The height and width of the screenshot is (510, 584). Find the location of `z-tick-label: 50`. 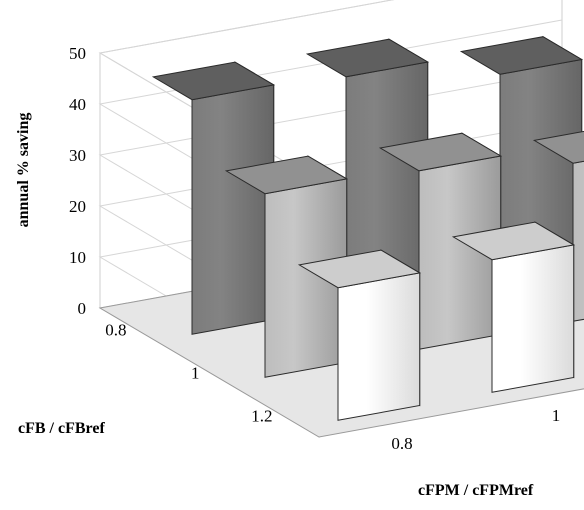

z-tick-label: 50 is located at coordinates (77, 53).